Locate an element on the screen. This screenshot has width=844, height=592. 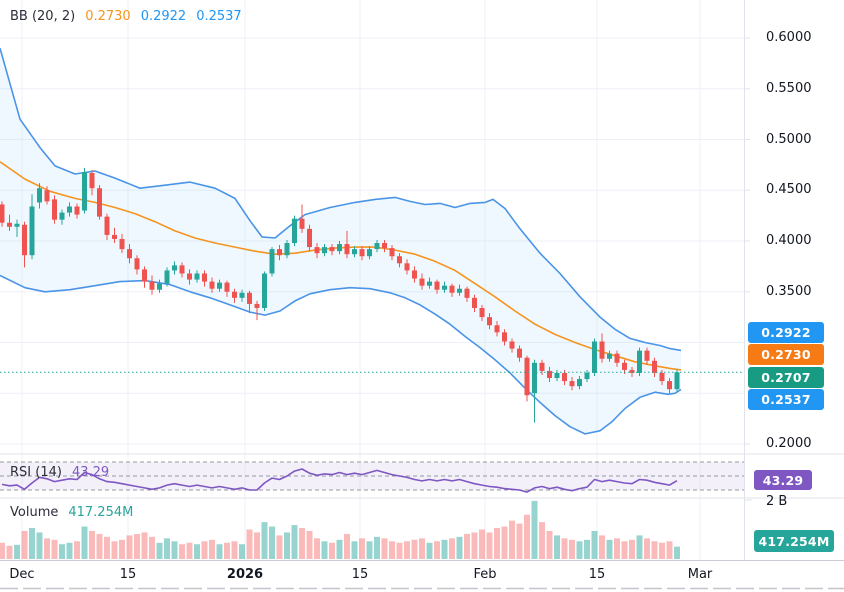
rsi-pane is located at coordinates (372, 477).